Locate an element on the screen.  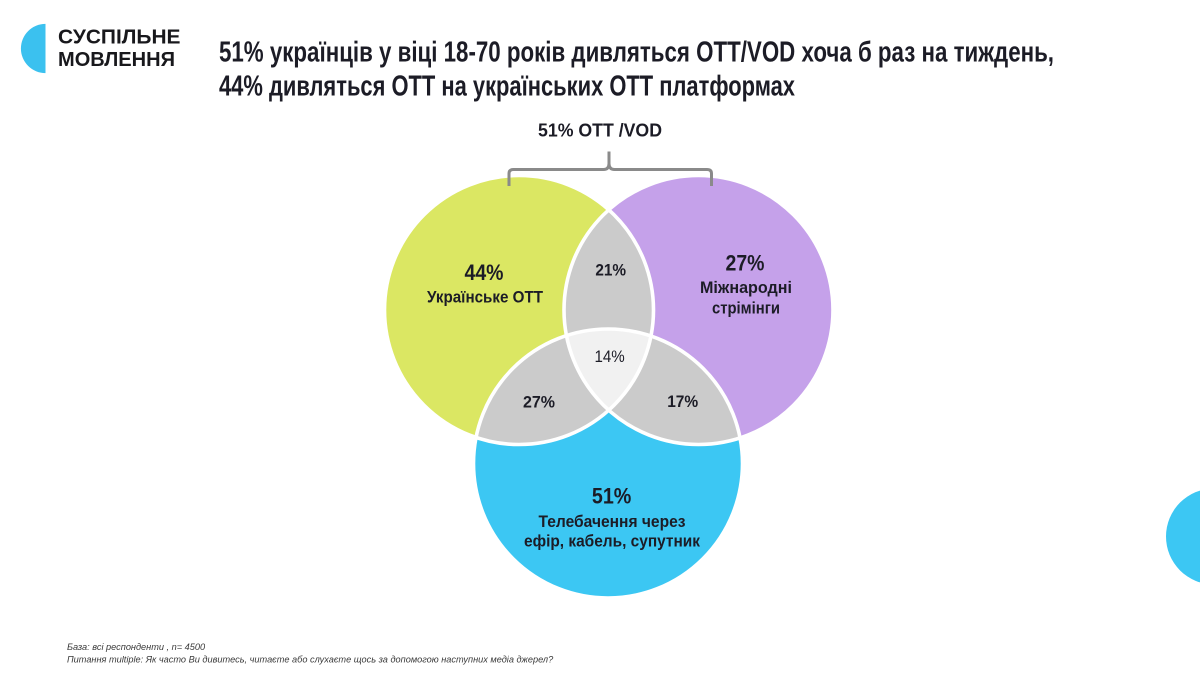
svg-text: МОВЛЕННЯ is located at coordinates (116, 60).